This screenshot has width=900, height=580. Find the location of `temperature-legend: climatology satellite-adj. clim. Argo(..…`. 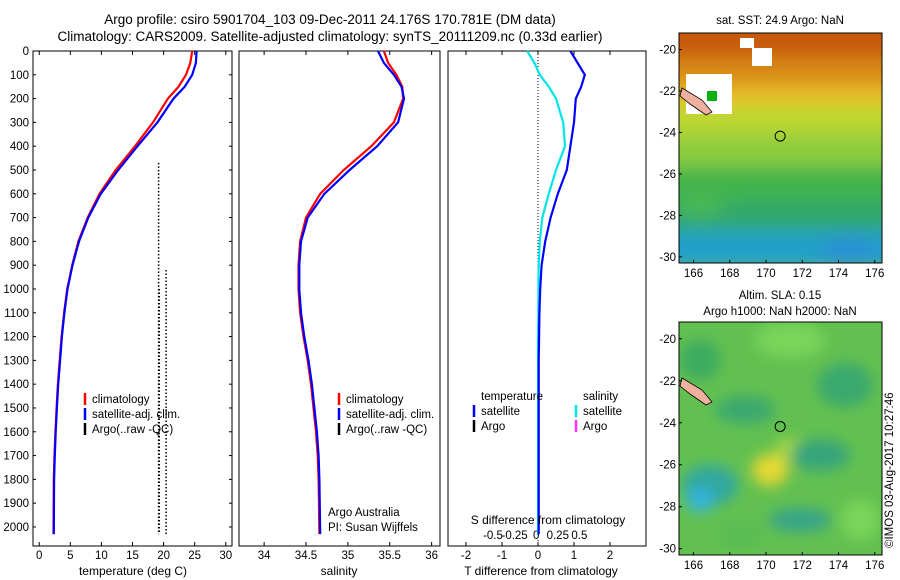

temperature-legend: climatology satellite-adj. clim. Argo(..… is located at coordinates (131, 414).